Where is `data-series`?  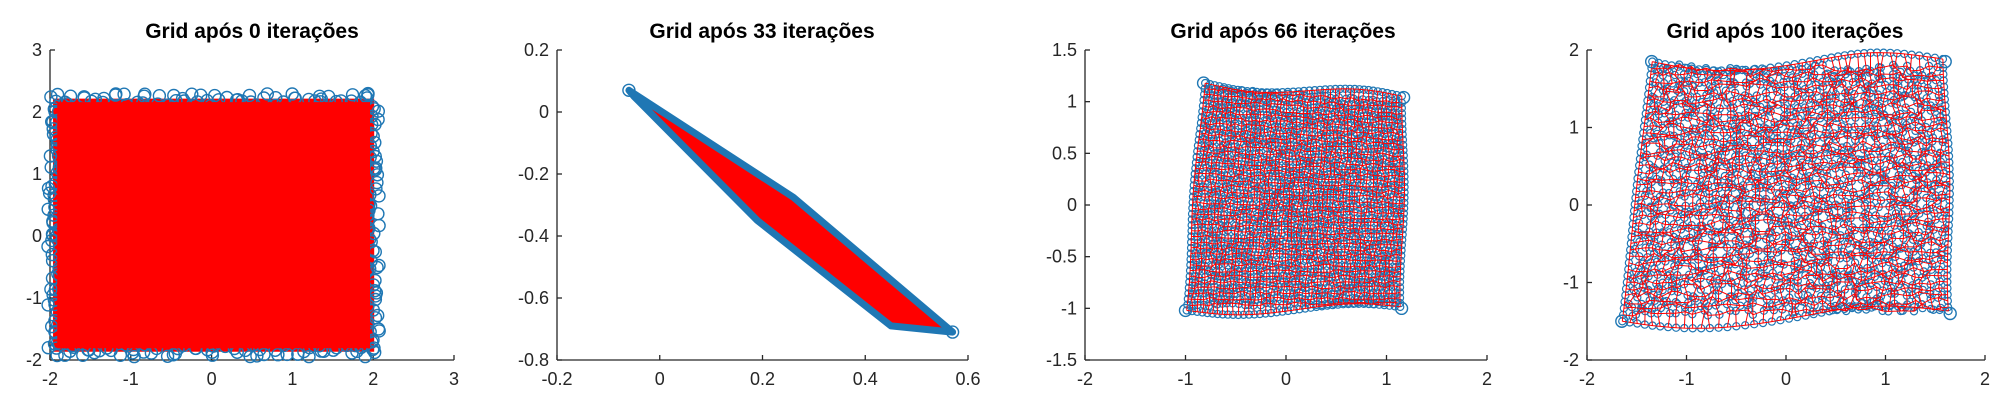
data-series is located at coordinates (791, 211).